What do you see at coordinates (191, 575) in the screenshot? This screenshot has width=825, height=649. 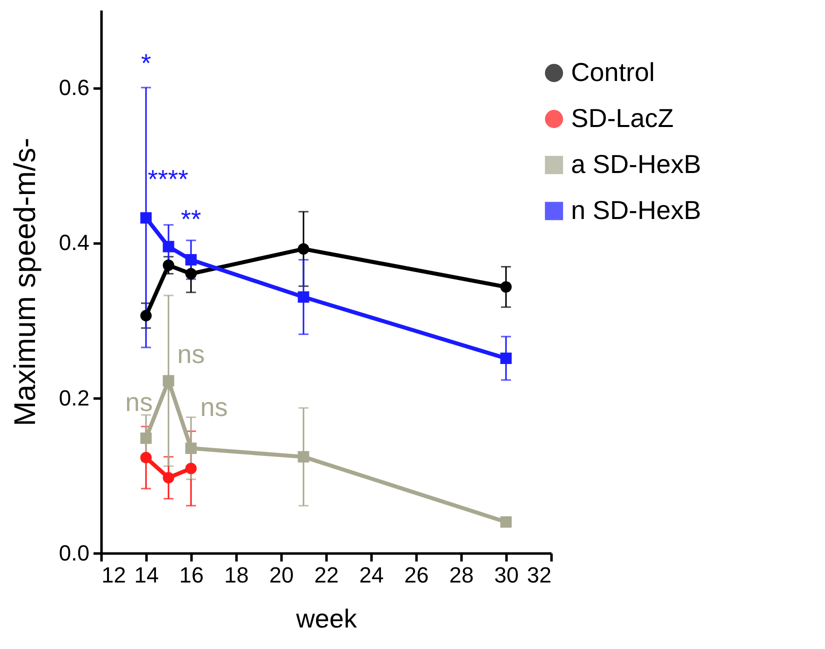 I see `x-tick-label: 16` at bounding box center [191, 575].